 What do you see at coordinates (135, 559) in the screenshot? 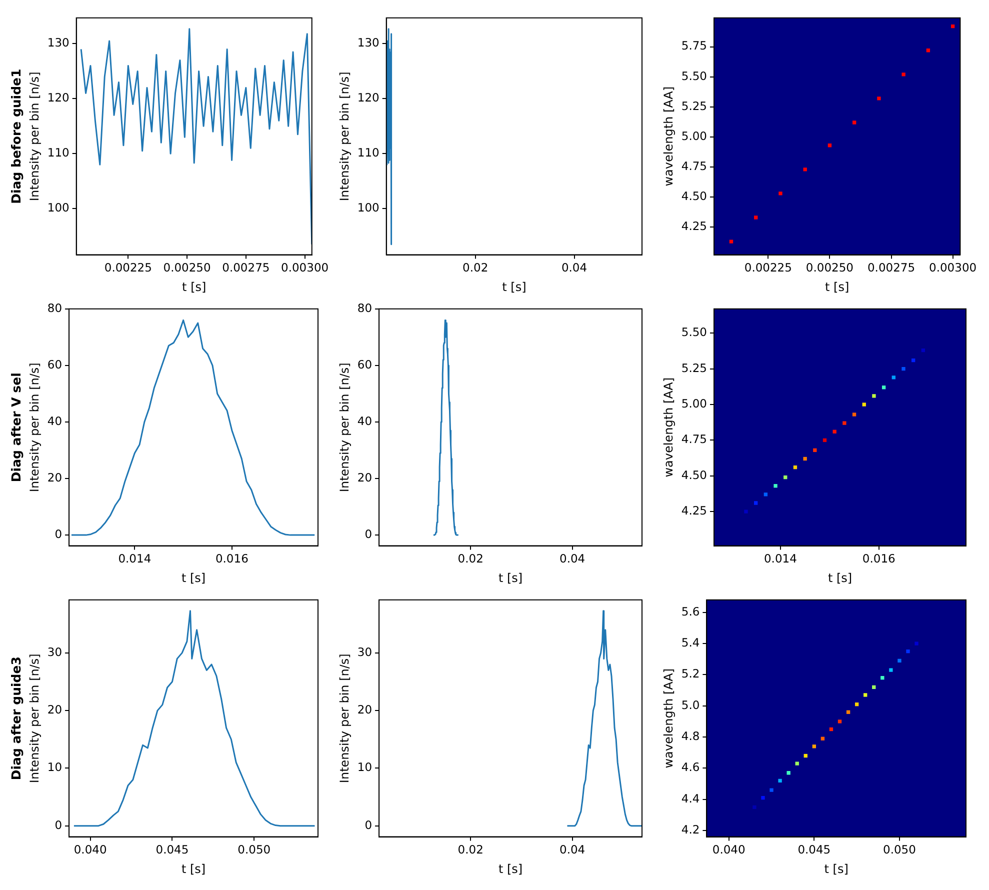
I see `x-tick-label: 0.014` at bounding box center [135, 559].